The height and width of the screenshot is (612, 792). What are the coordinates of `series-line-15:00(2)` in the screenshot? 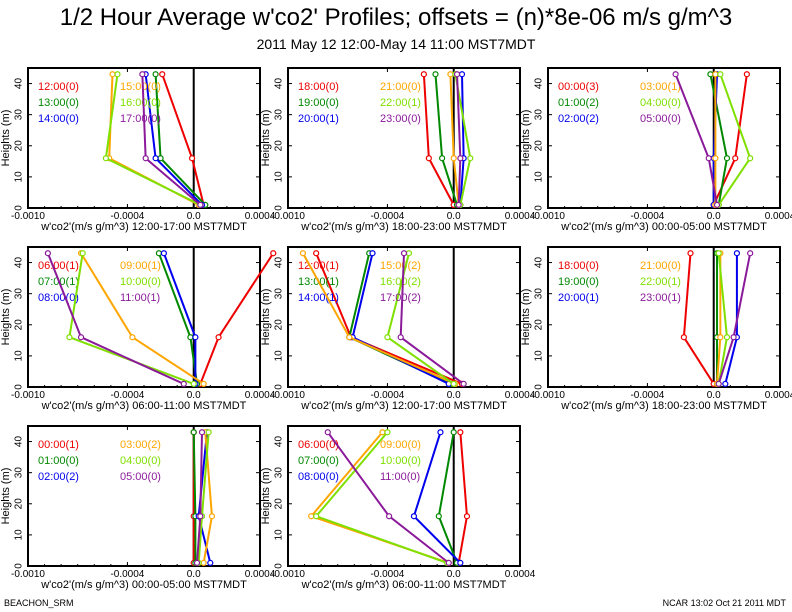 It's located at (379, 318).